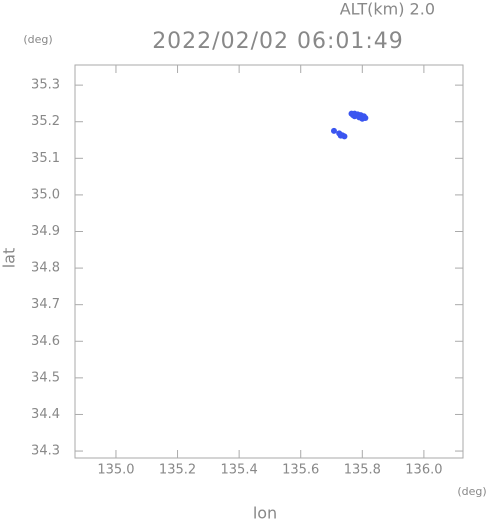 The width and height of the screenshot is (491, 521). Describe the element at coordinates (362, 470) in the screenshot. I see `x-tick-label: 135.8` at that location.